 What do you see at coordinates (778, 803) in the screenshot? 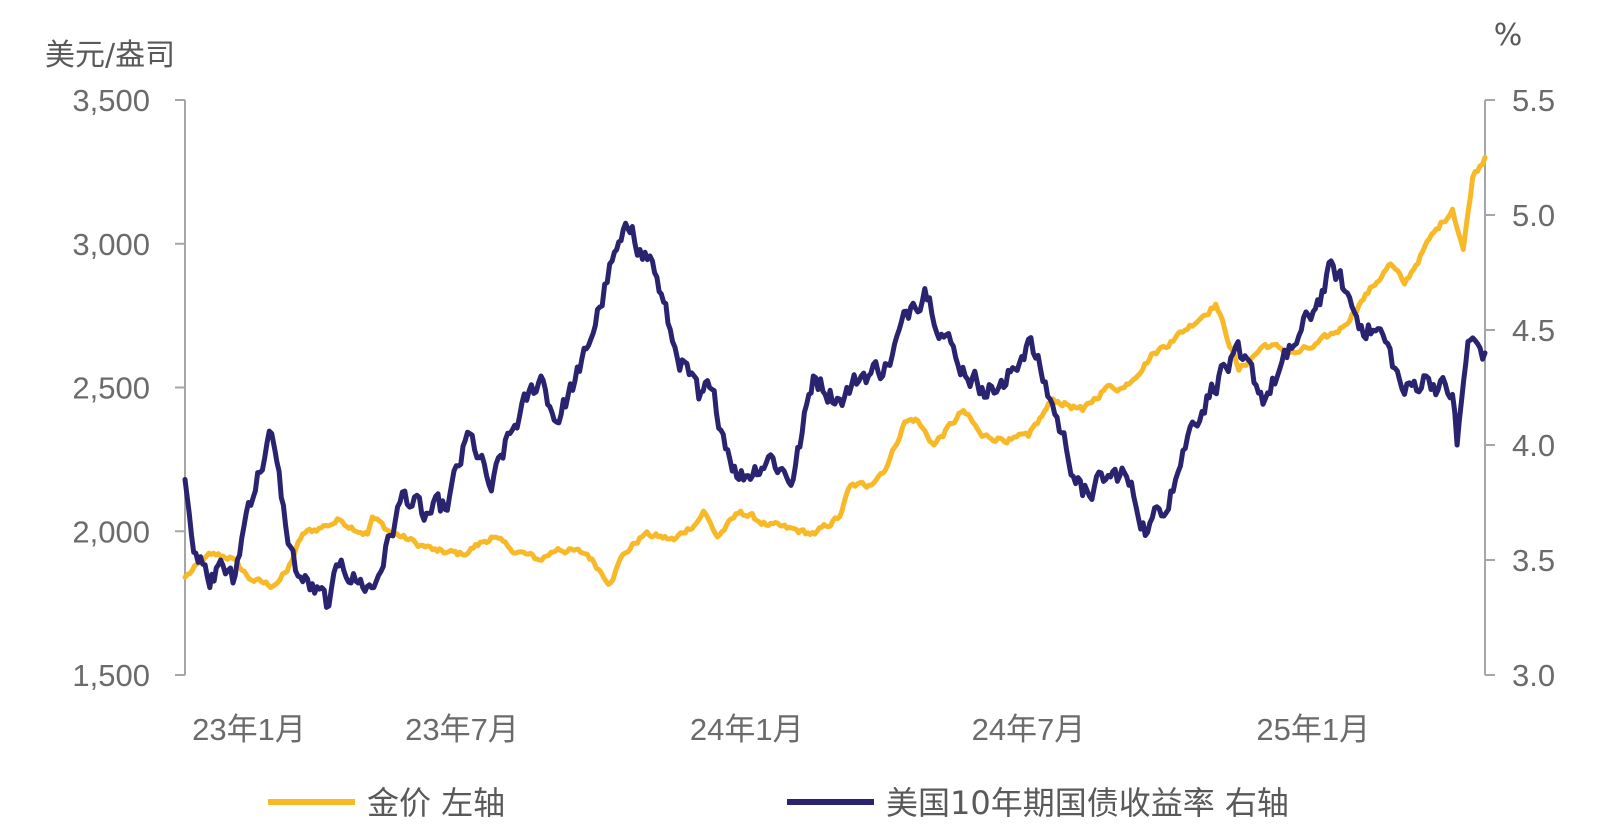
I see `legend: 金价 左轴 美国10年期国债收益率 右轴` at bounding box center [778, 803].